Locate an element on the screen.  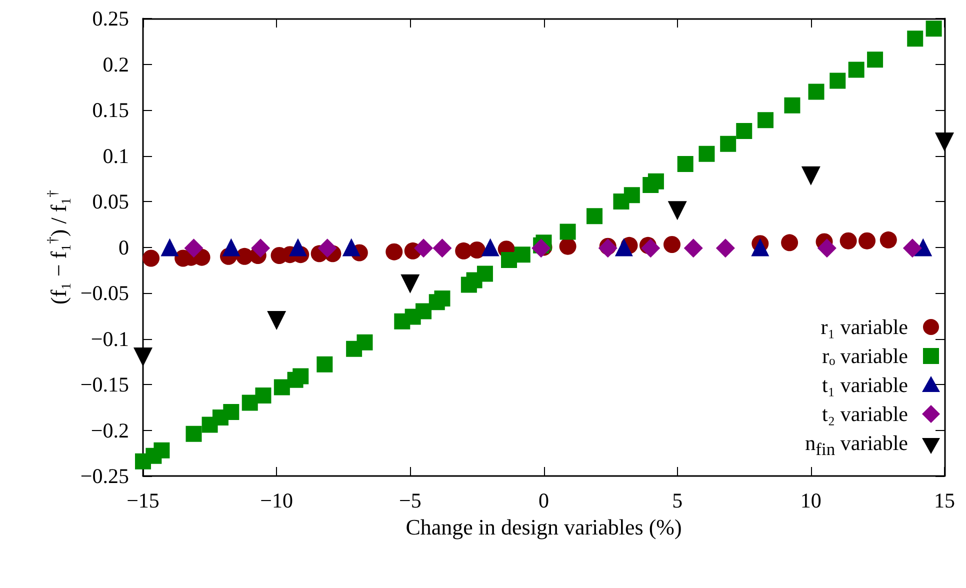
x-tick-label: −5 is located at coordinates (410, 500).